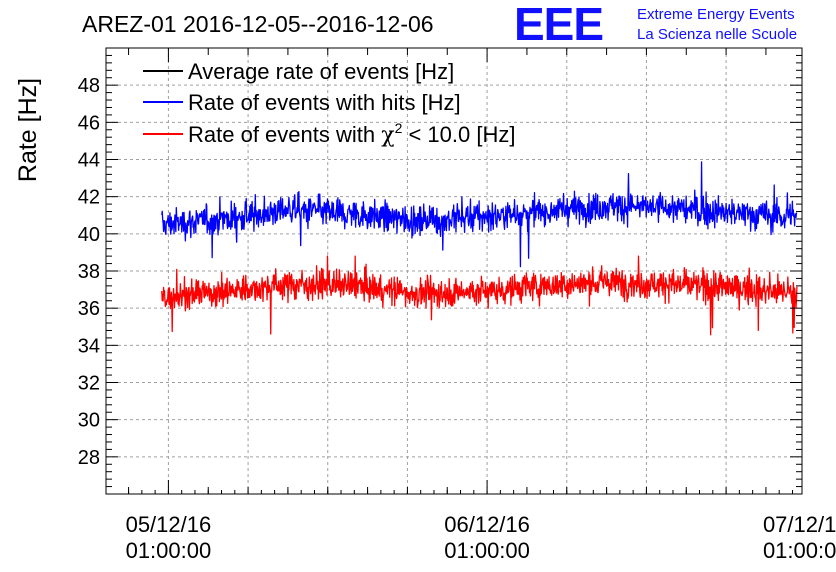 The image size is (836, 572). Describe the element at coordinates (479, 214) in the screenshot. I see `series-line-hits` at that location.